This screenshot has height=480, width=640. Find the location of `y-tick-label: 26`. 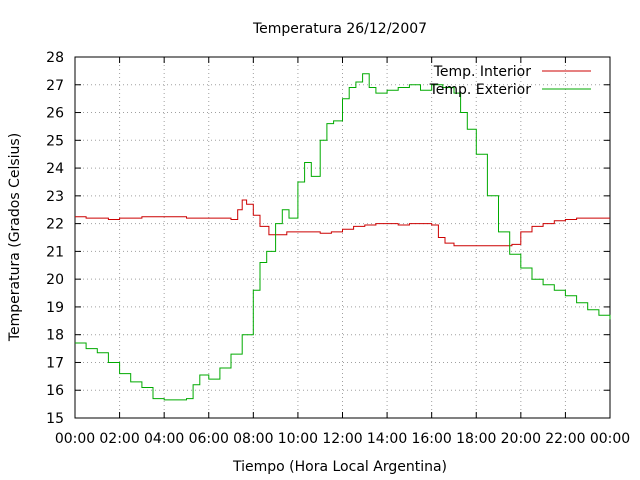

y-tick-label: 26 is located at coordinates (55, 114).